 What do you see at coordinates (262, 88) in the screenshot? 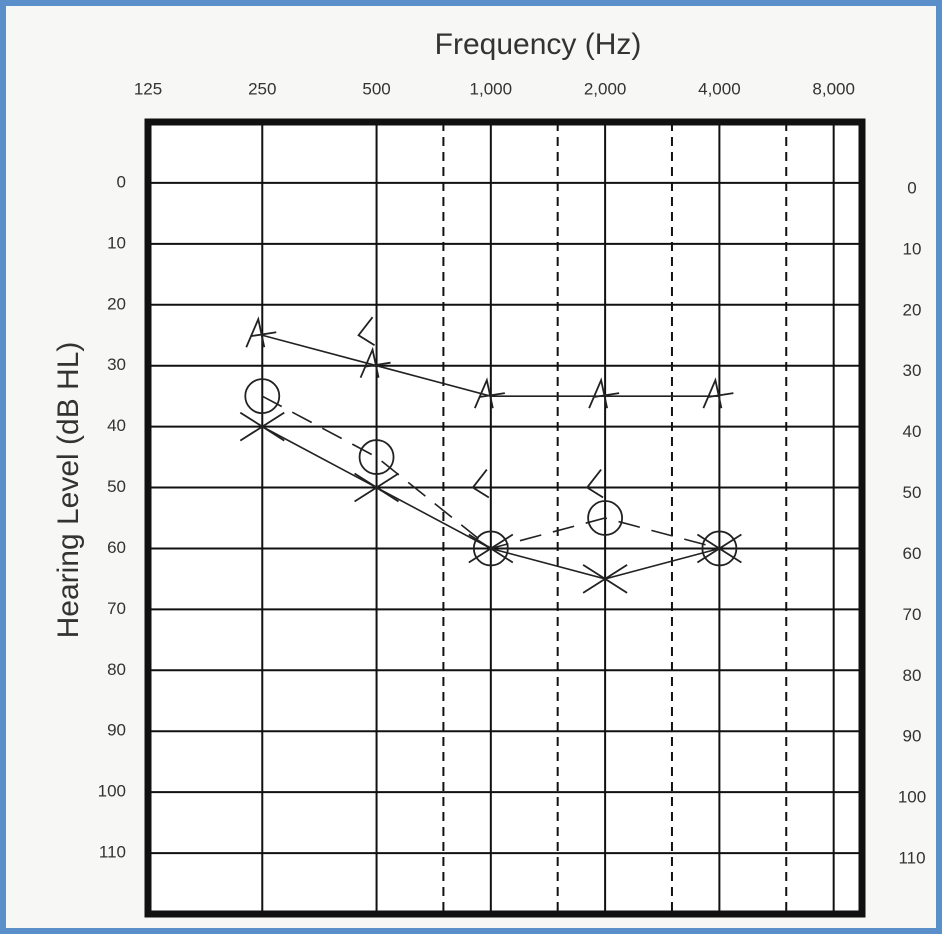
I see `x-tick-label: 250` at bounding box center [262, 88].